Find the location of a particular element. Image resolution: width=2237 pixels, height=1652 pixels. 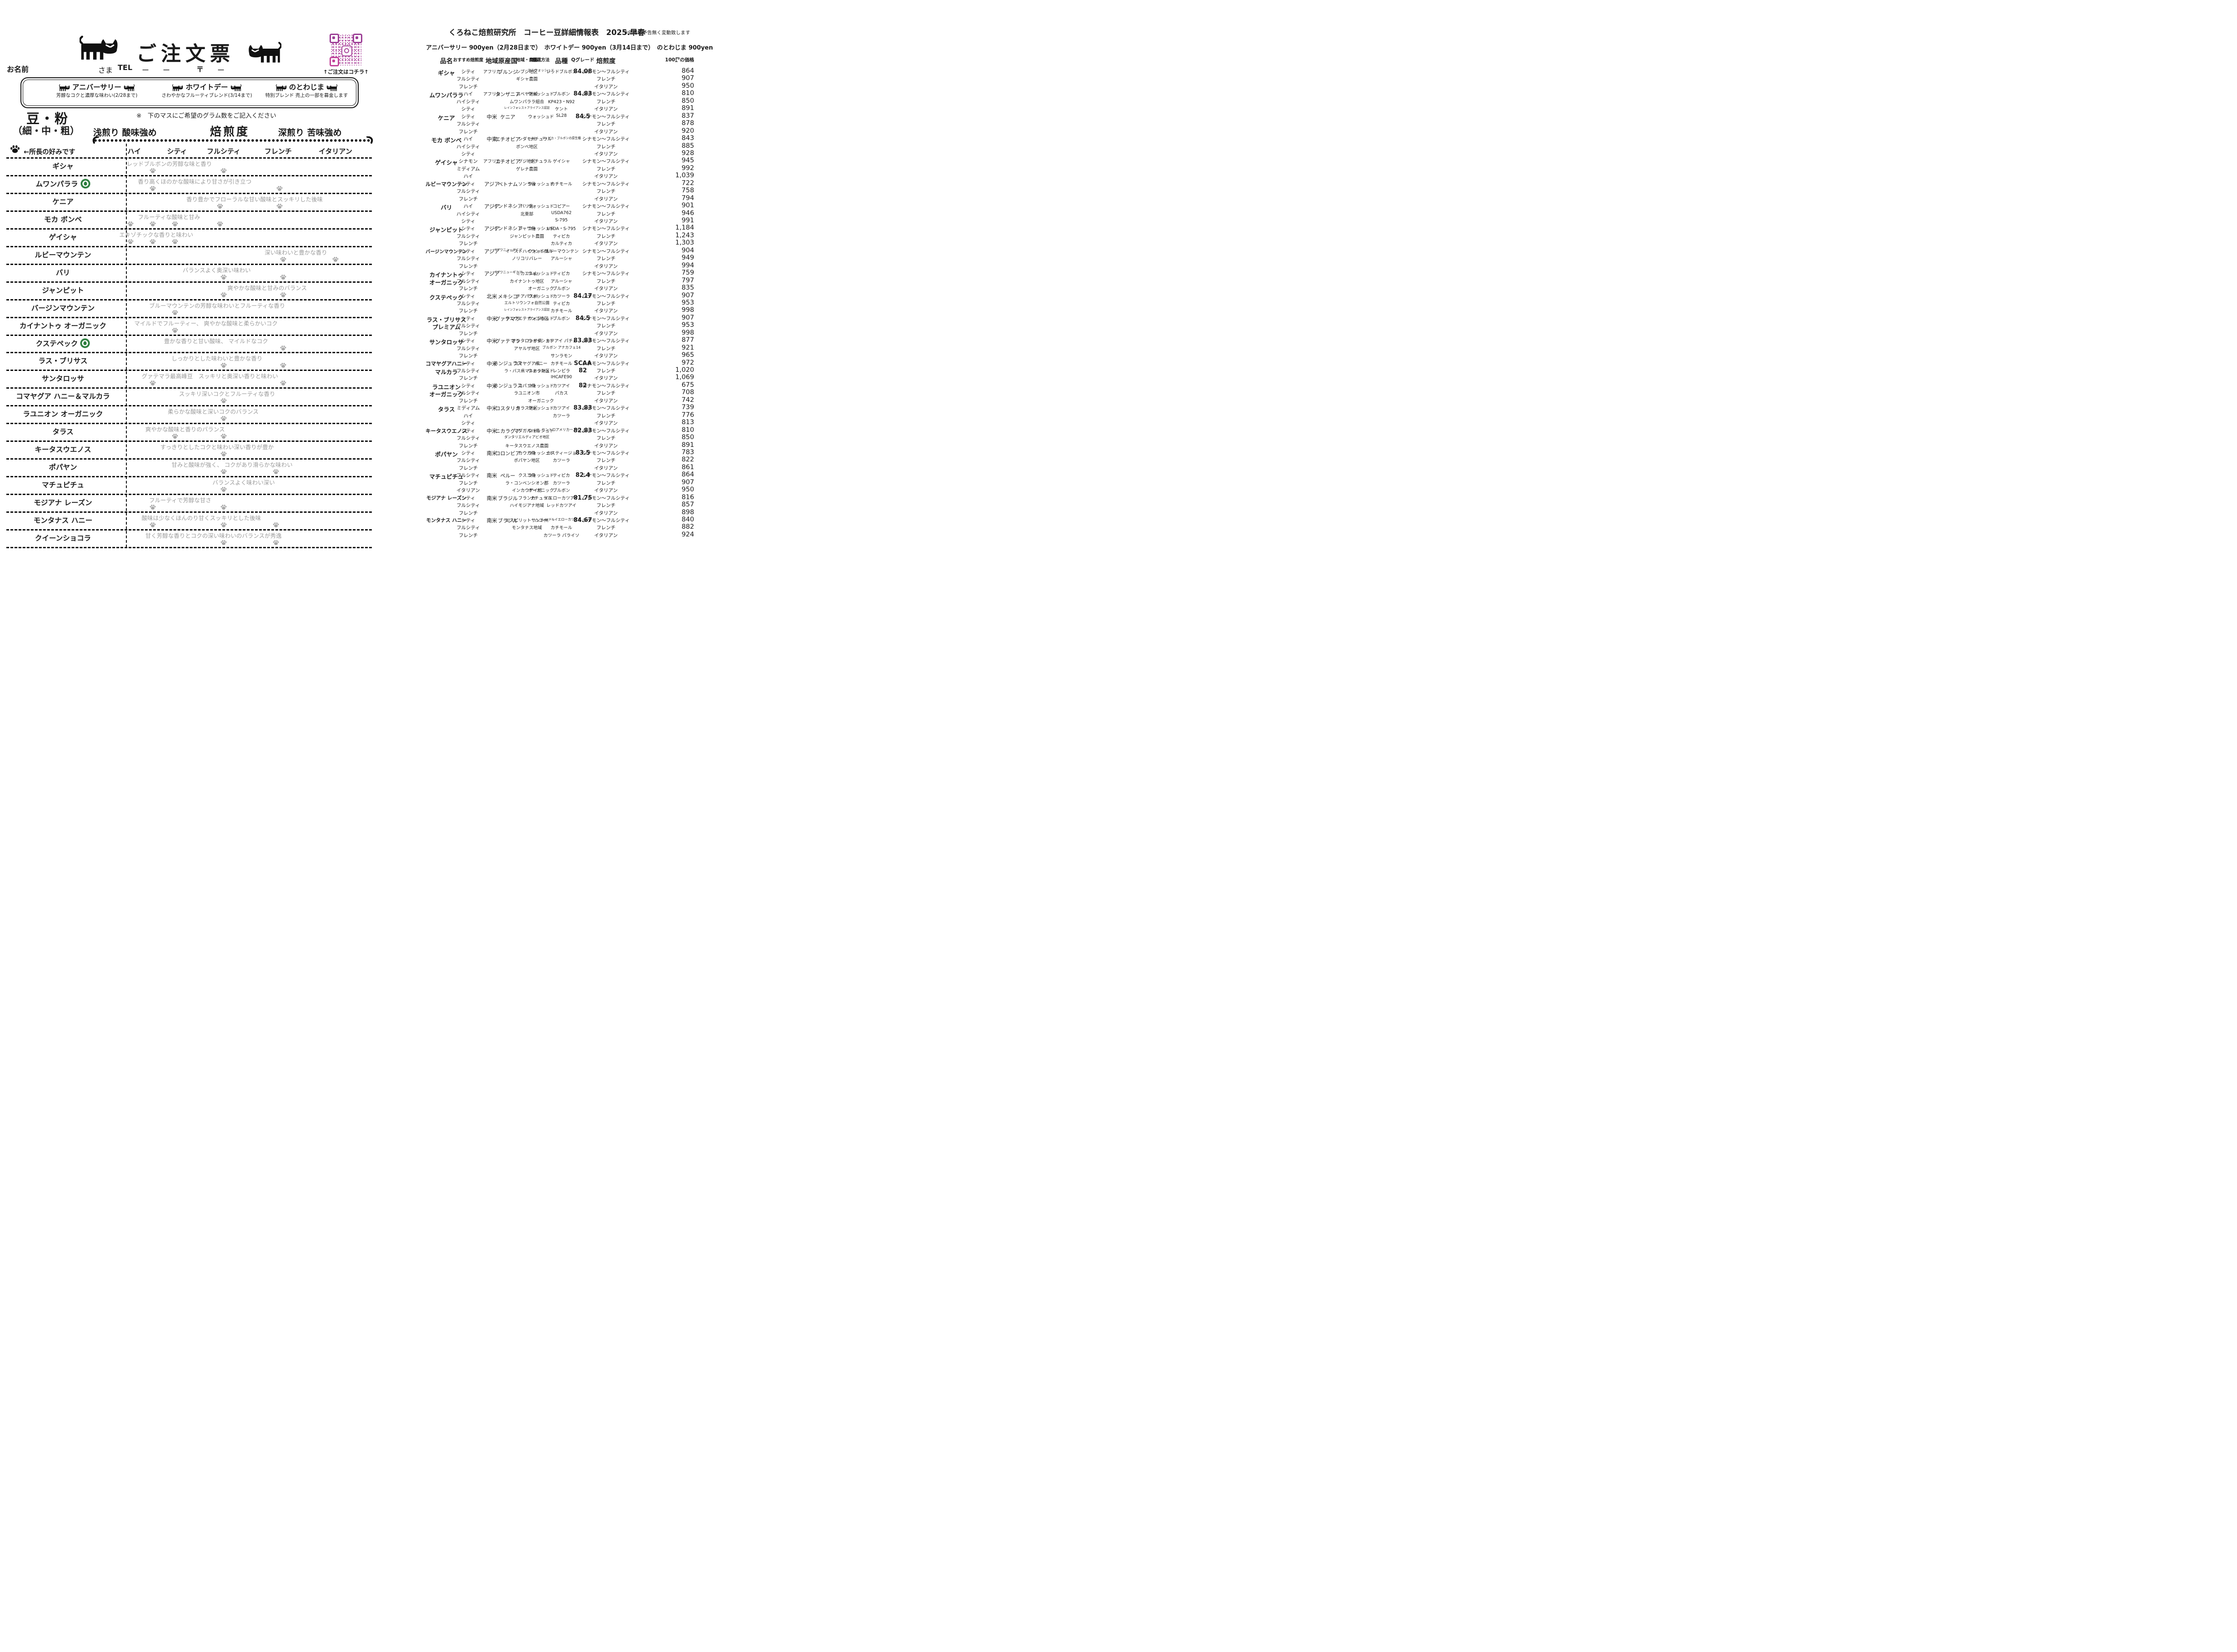

cell-country: ホンジュラス is located at coordinates (507, 385).